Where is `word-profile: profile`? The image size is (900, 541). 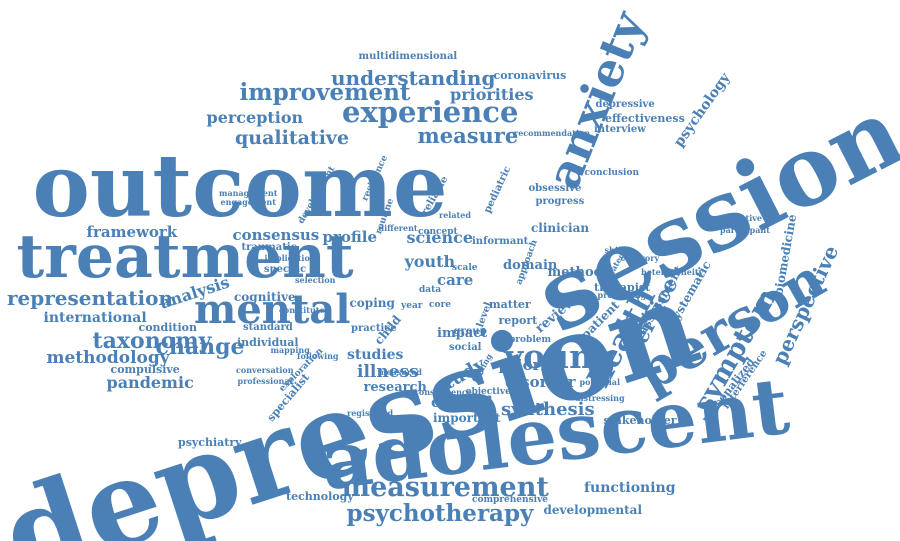 word-profile: profile is located at coordinates (350, 236).